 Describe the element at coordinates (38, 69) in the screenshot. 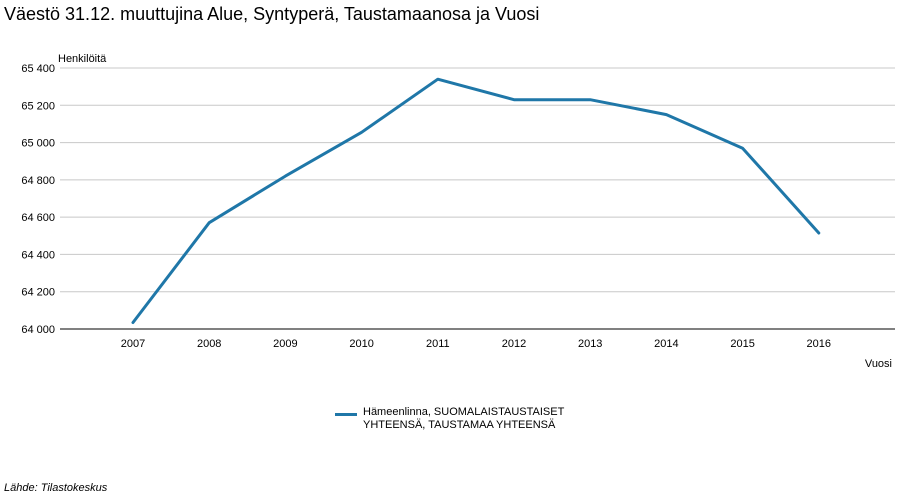

I see `y-tick-label: 65 400` at that location.